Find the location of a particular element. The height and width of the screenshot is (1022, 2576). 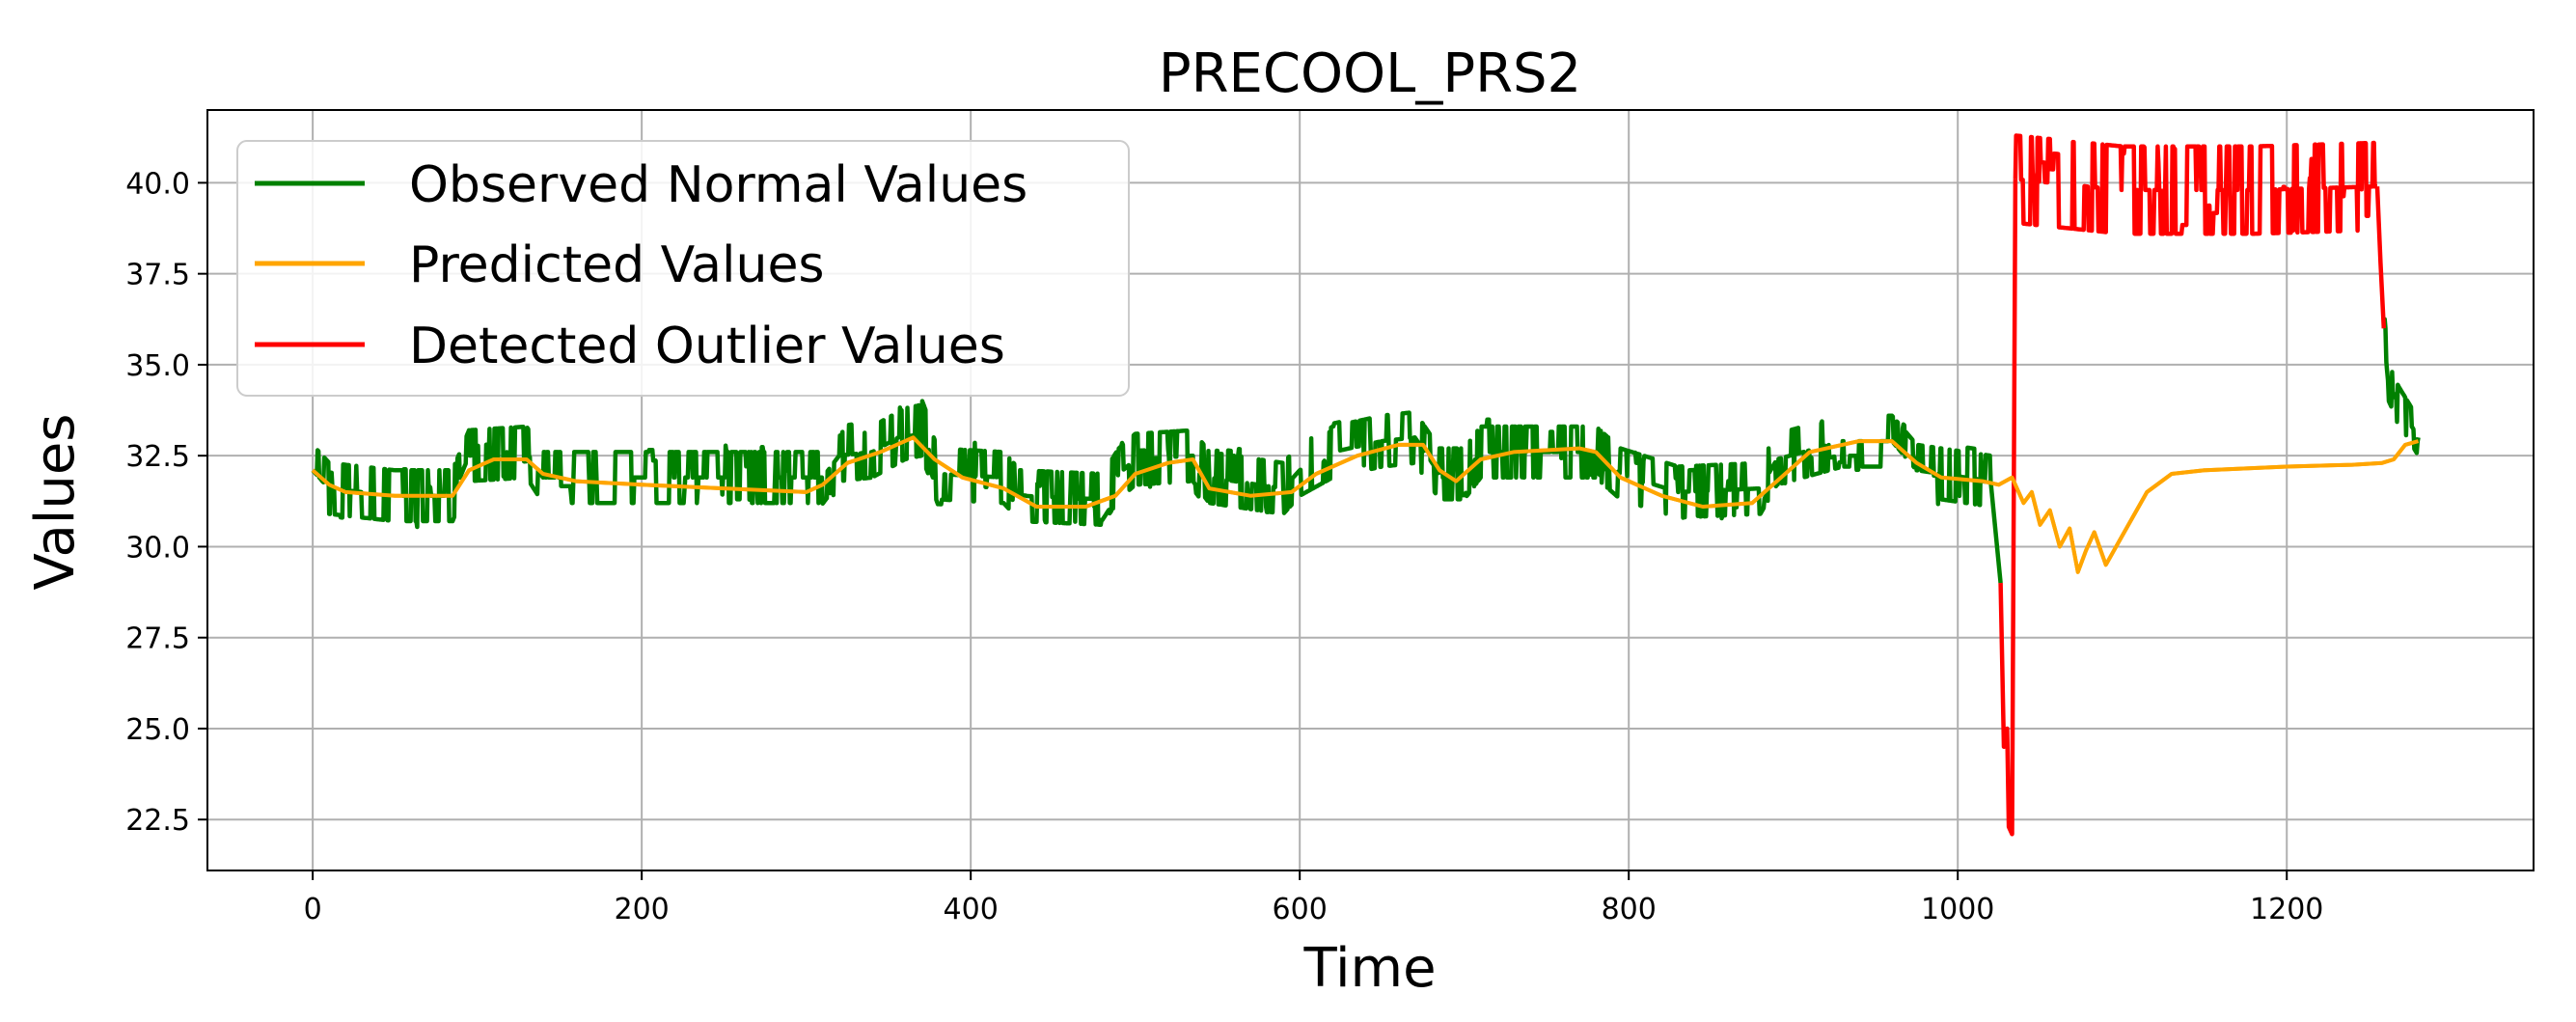

legend-label-observed: Observed Normal Values is located at coordinates (718, 185).